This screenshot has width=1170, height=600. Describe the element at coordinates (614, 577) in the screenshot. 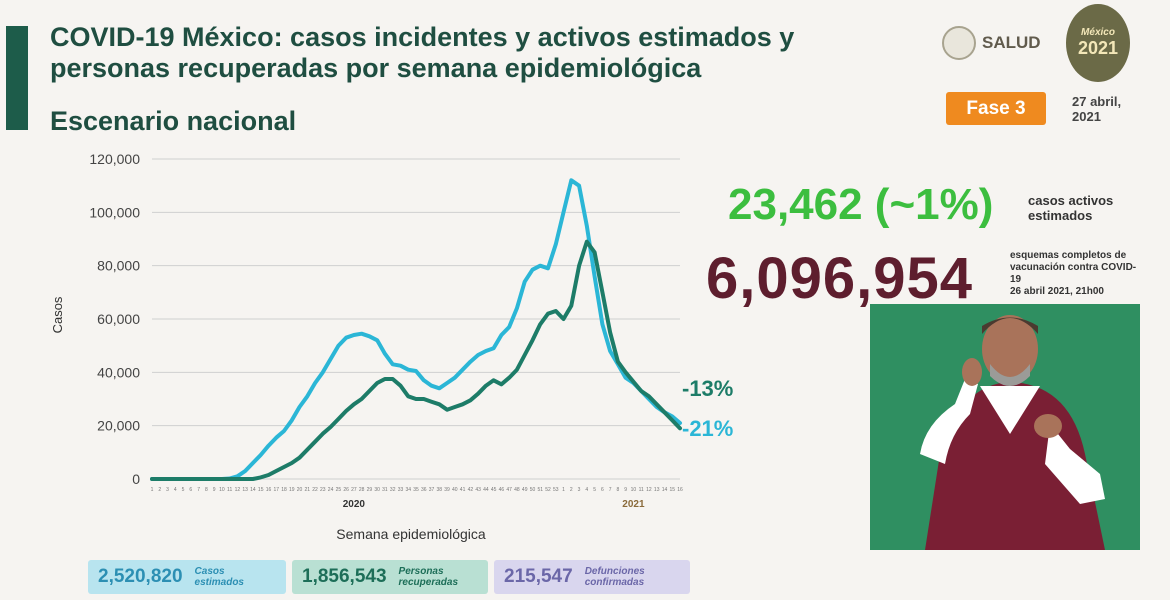

I see `stat-deaths-label: Defunciones confirmadas` at that location.